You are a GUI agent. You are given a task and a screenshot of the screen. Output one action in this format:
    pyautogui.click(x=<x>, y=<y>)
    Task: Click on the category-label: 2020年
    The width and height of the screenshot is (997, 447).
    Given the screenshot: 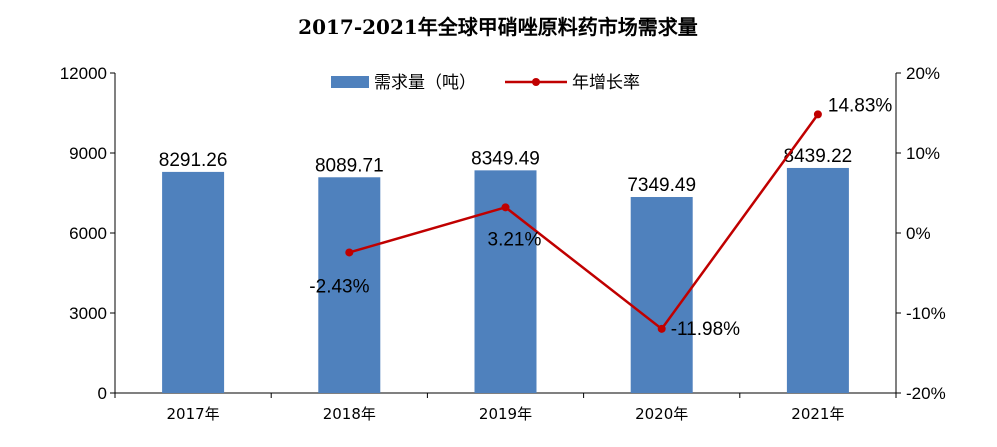 What is the action you would take?
    pyautogui.click(x=661, y=414)
    